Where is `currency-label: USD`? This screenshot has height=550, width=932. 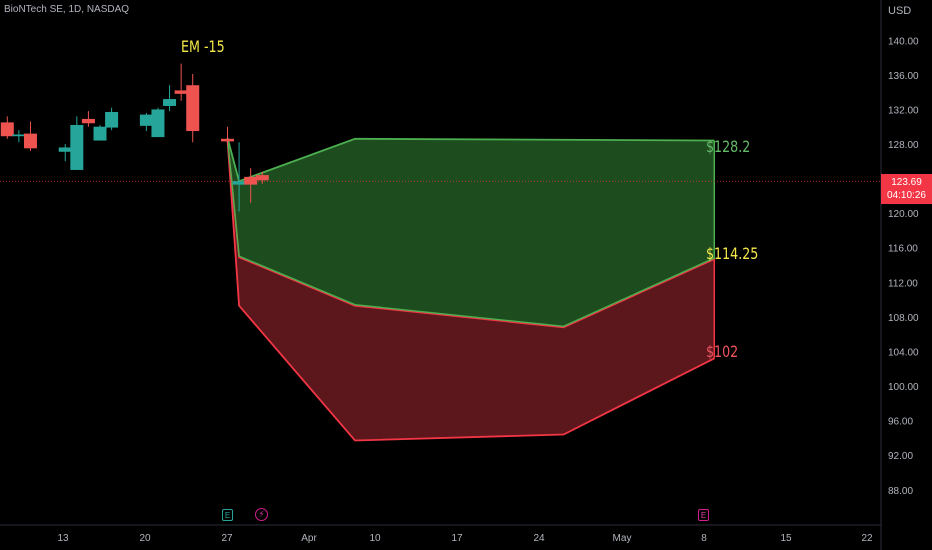
currency-label: USD is located at coordinates (900, 11).